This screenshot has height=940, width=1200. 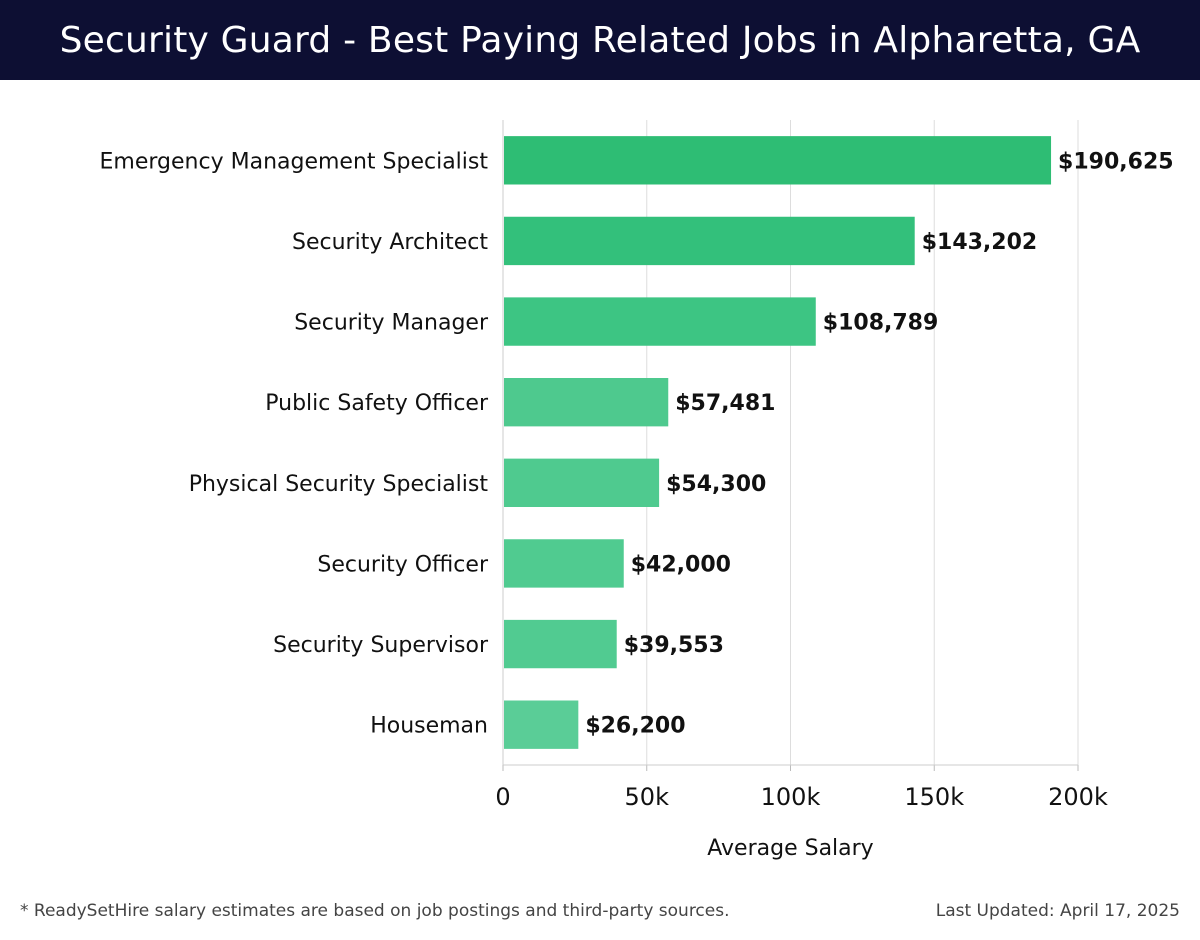 I want to click on x-tick-label: 200k, so click(x=1078, y=797).